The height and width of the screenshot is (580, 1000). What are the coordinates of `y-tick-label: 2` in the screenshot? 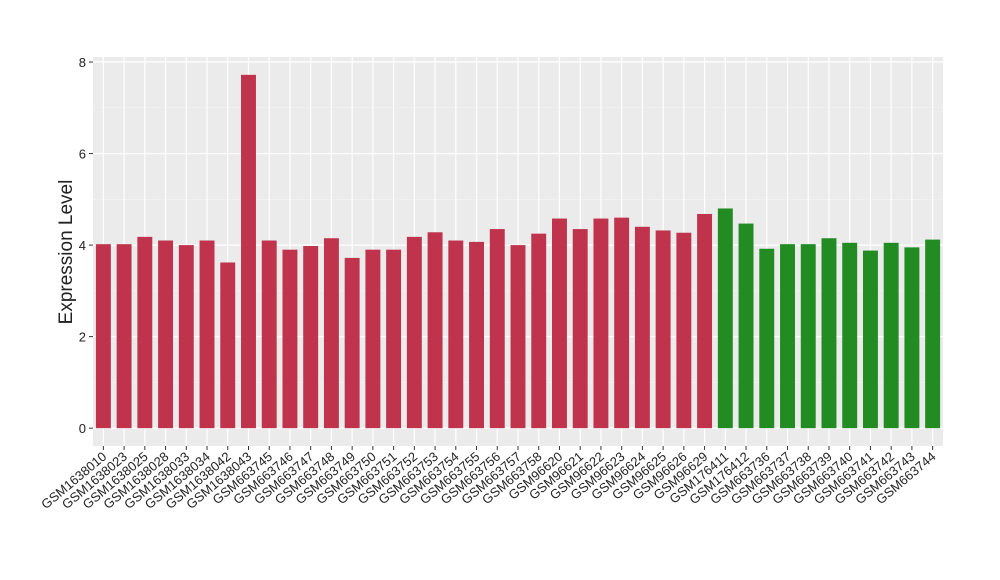 It's located at (82, 337).